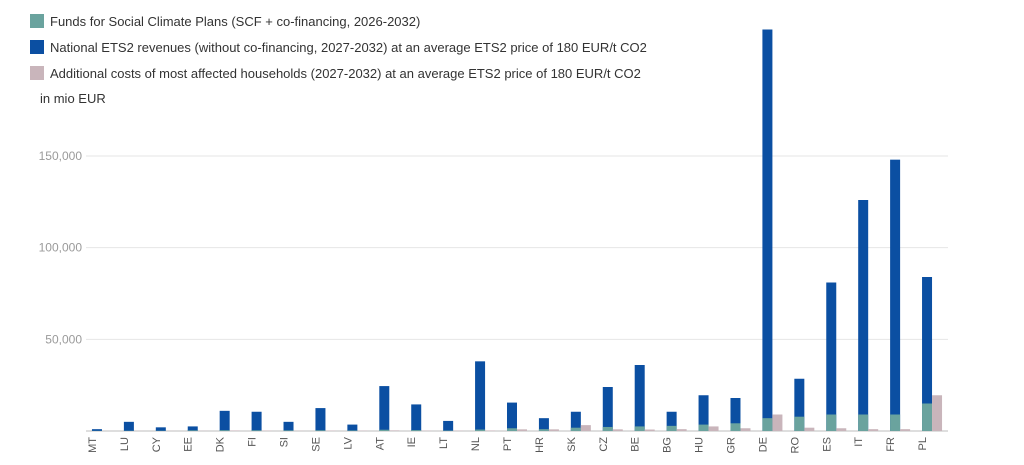 The height and width of the screenshot is (465, 1024). Describe the element at coordinates (285, 442) in the screenshot. I see `x-tick-label-SI: SI` at that location.